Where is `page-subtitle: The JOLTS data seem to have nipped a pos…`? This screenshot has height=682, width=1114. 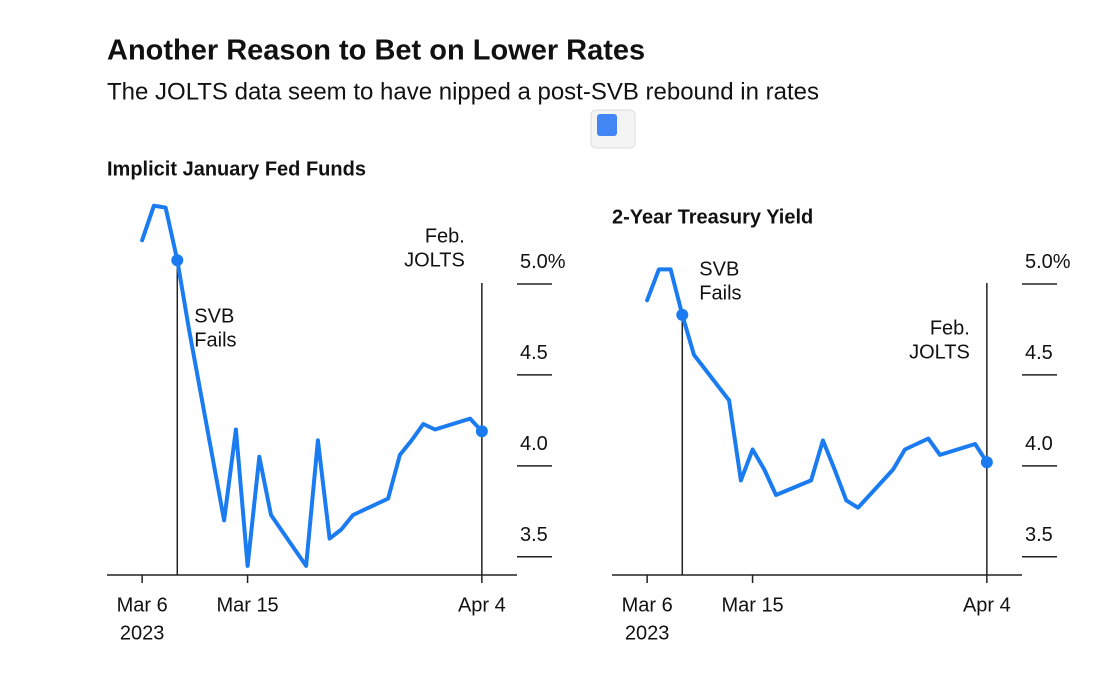 page-subtitle: The JOLTS data seem to have nipped a pos… is located at coordinates (463, 91).